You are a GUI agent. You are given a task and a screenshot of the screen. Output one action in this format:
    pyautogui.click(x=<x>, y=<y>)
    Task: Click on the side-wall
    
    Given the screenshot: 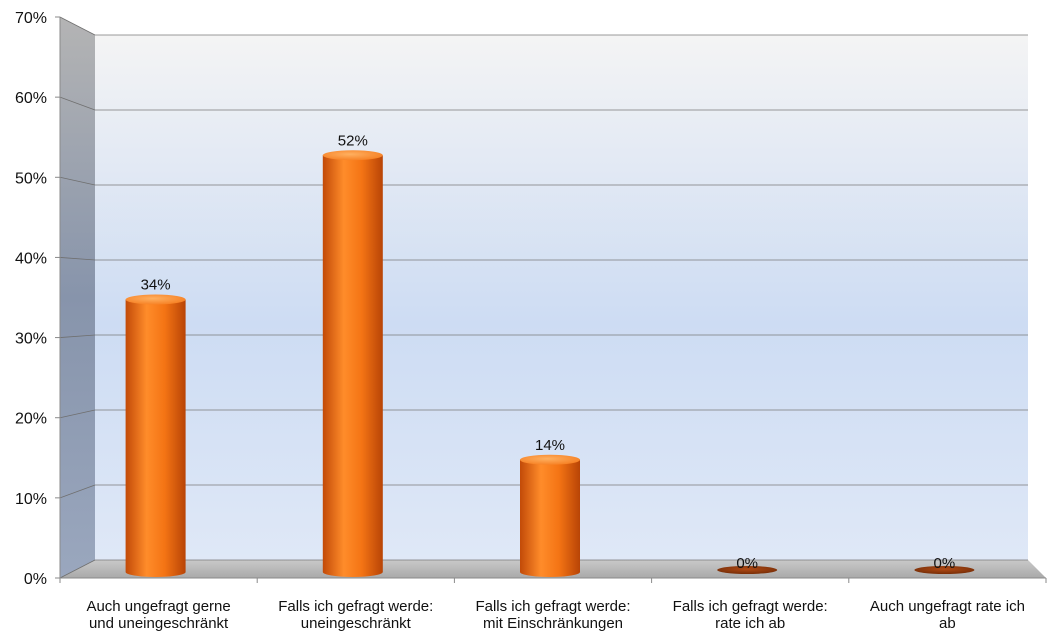 What is the action you would take?
    pyautogui.click(x=77, y=297)
    